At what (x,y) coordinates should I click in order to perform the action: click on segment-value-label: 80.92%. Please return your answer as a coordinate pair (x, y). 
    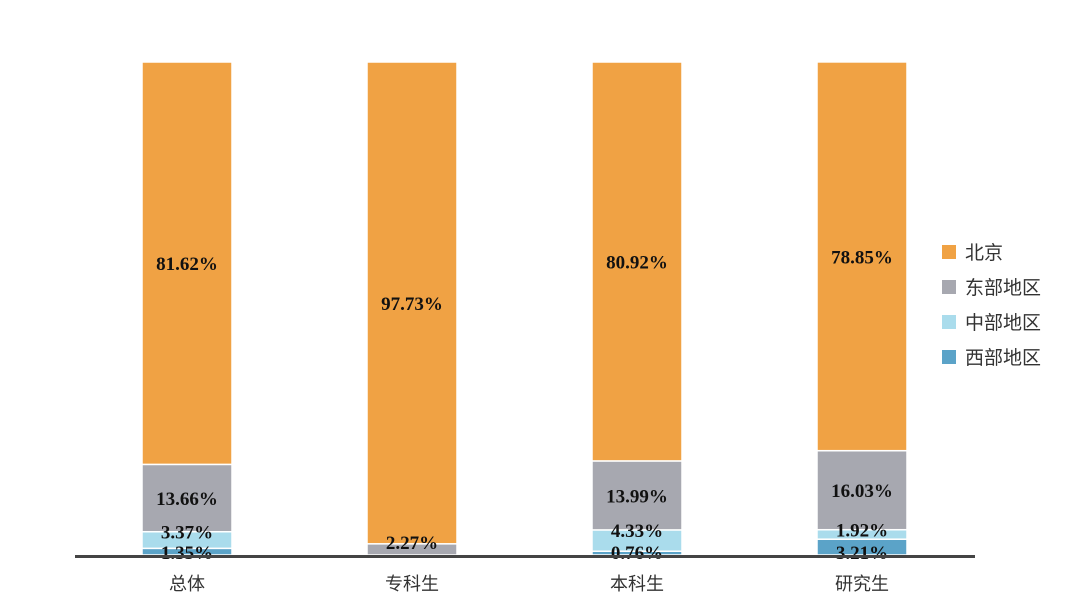
    Looking at the image, I should click on (637, 262).